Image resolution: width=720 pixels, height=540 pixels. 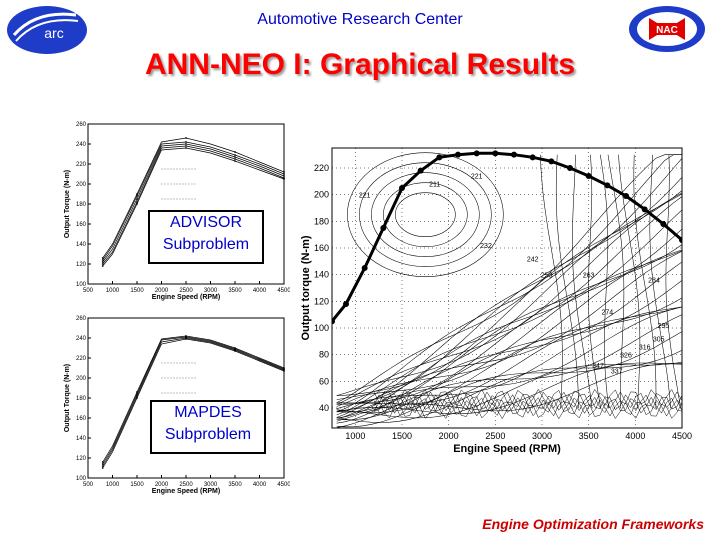 I want to click on mapdes-ytick: 140, so click(x=81, y=439).